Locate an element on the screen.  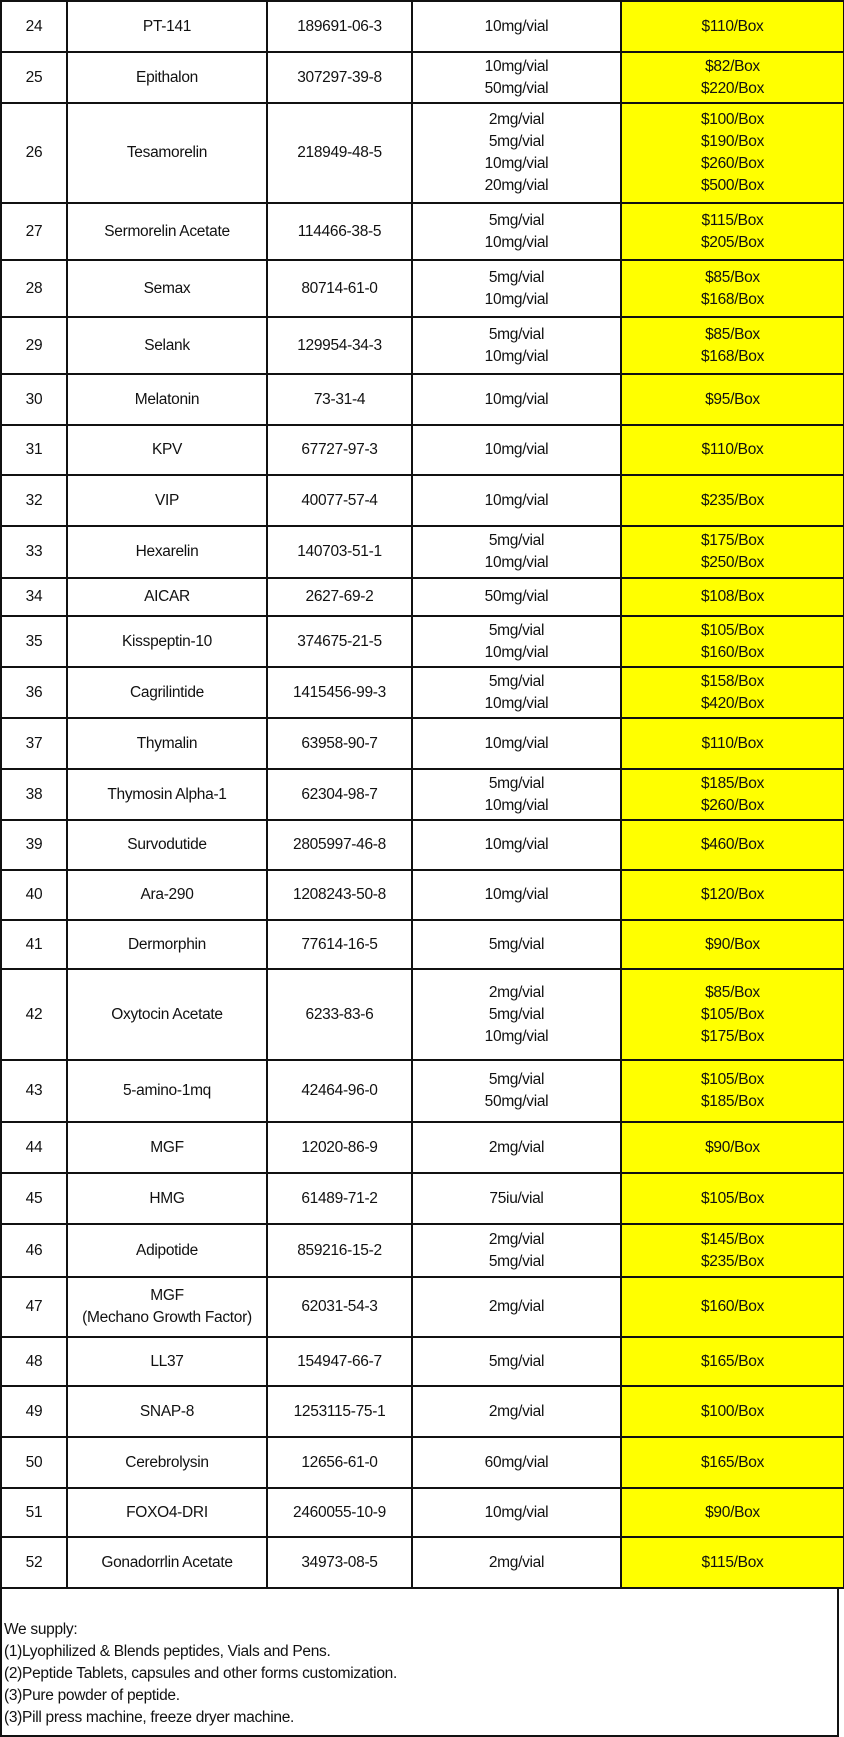
product-name: Oxytocin Acetate is located at coordinates (167, 1014).